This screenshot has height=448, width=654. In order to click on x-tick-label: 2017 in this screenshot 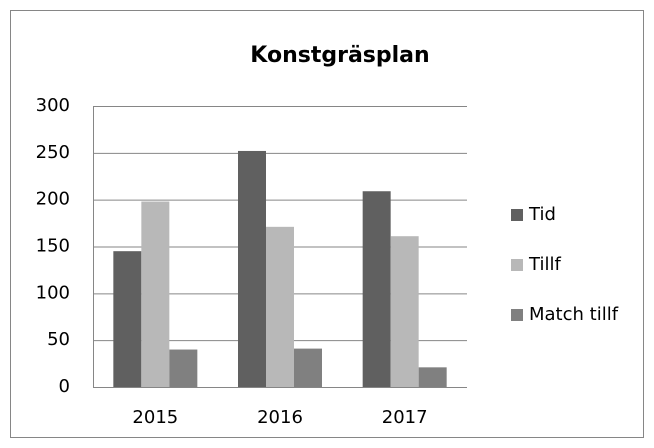, I will do `click(405, 417)`.